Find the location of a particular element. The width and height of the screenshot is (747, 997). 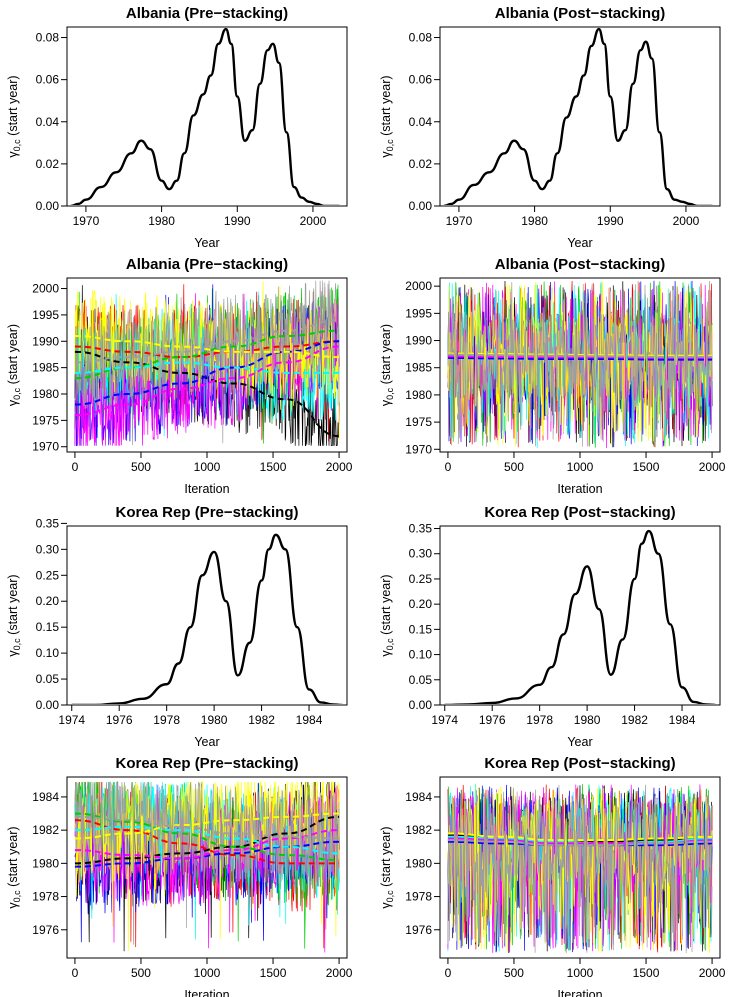

y-axis-label: γ0,c (start year) is located at coordinates (387, 365).